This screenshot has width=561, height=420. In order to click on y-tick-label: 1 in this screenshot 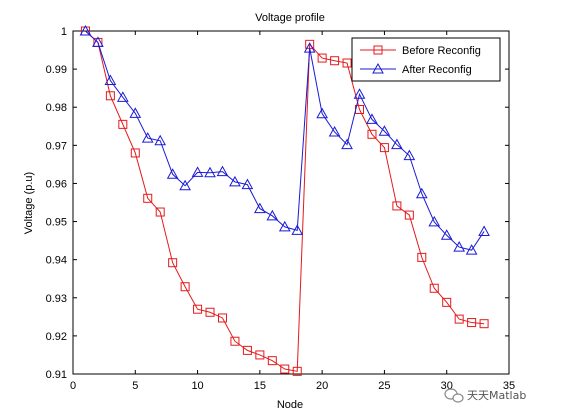, I will do `click(64, 32)`.